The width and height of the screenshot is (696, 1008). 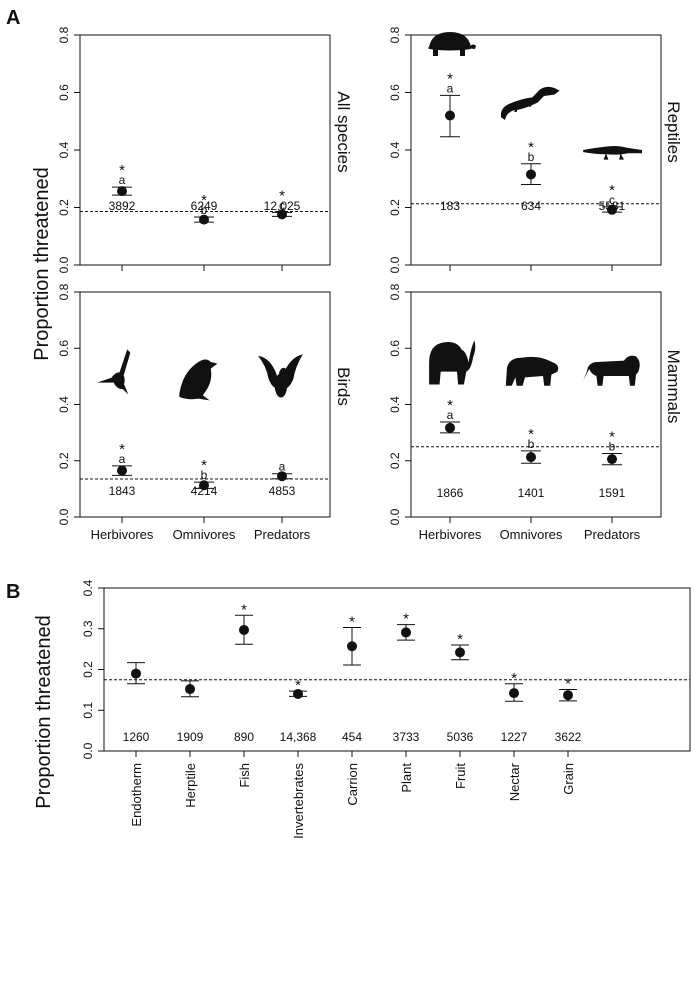 What do you see at coordinates (282, 491) in the screenshot?
I see `sample-size-label: 4853` at bounding box center [282, 491].